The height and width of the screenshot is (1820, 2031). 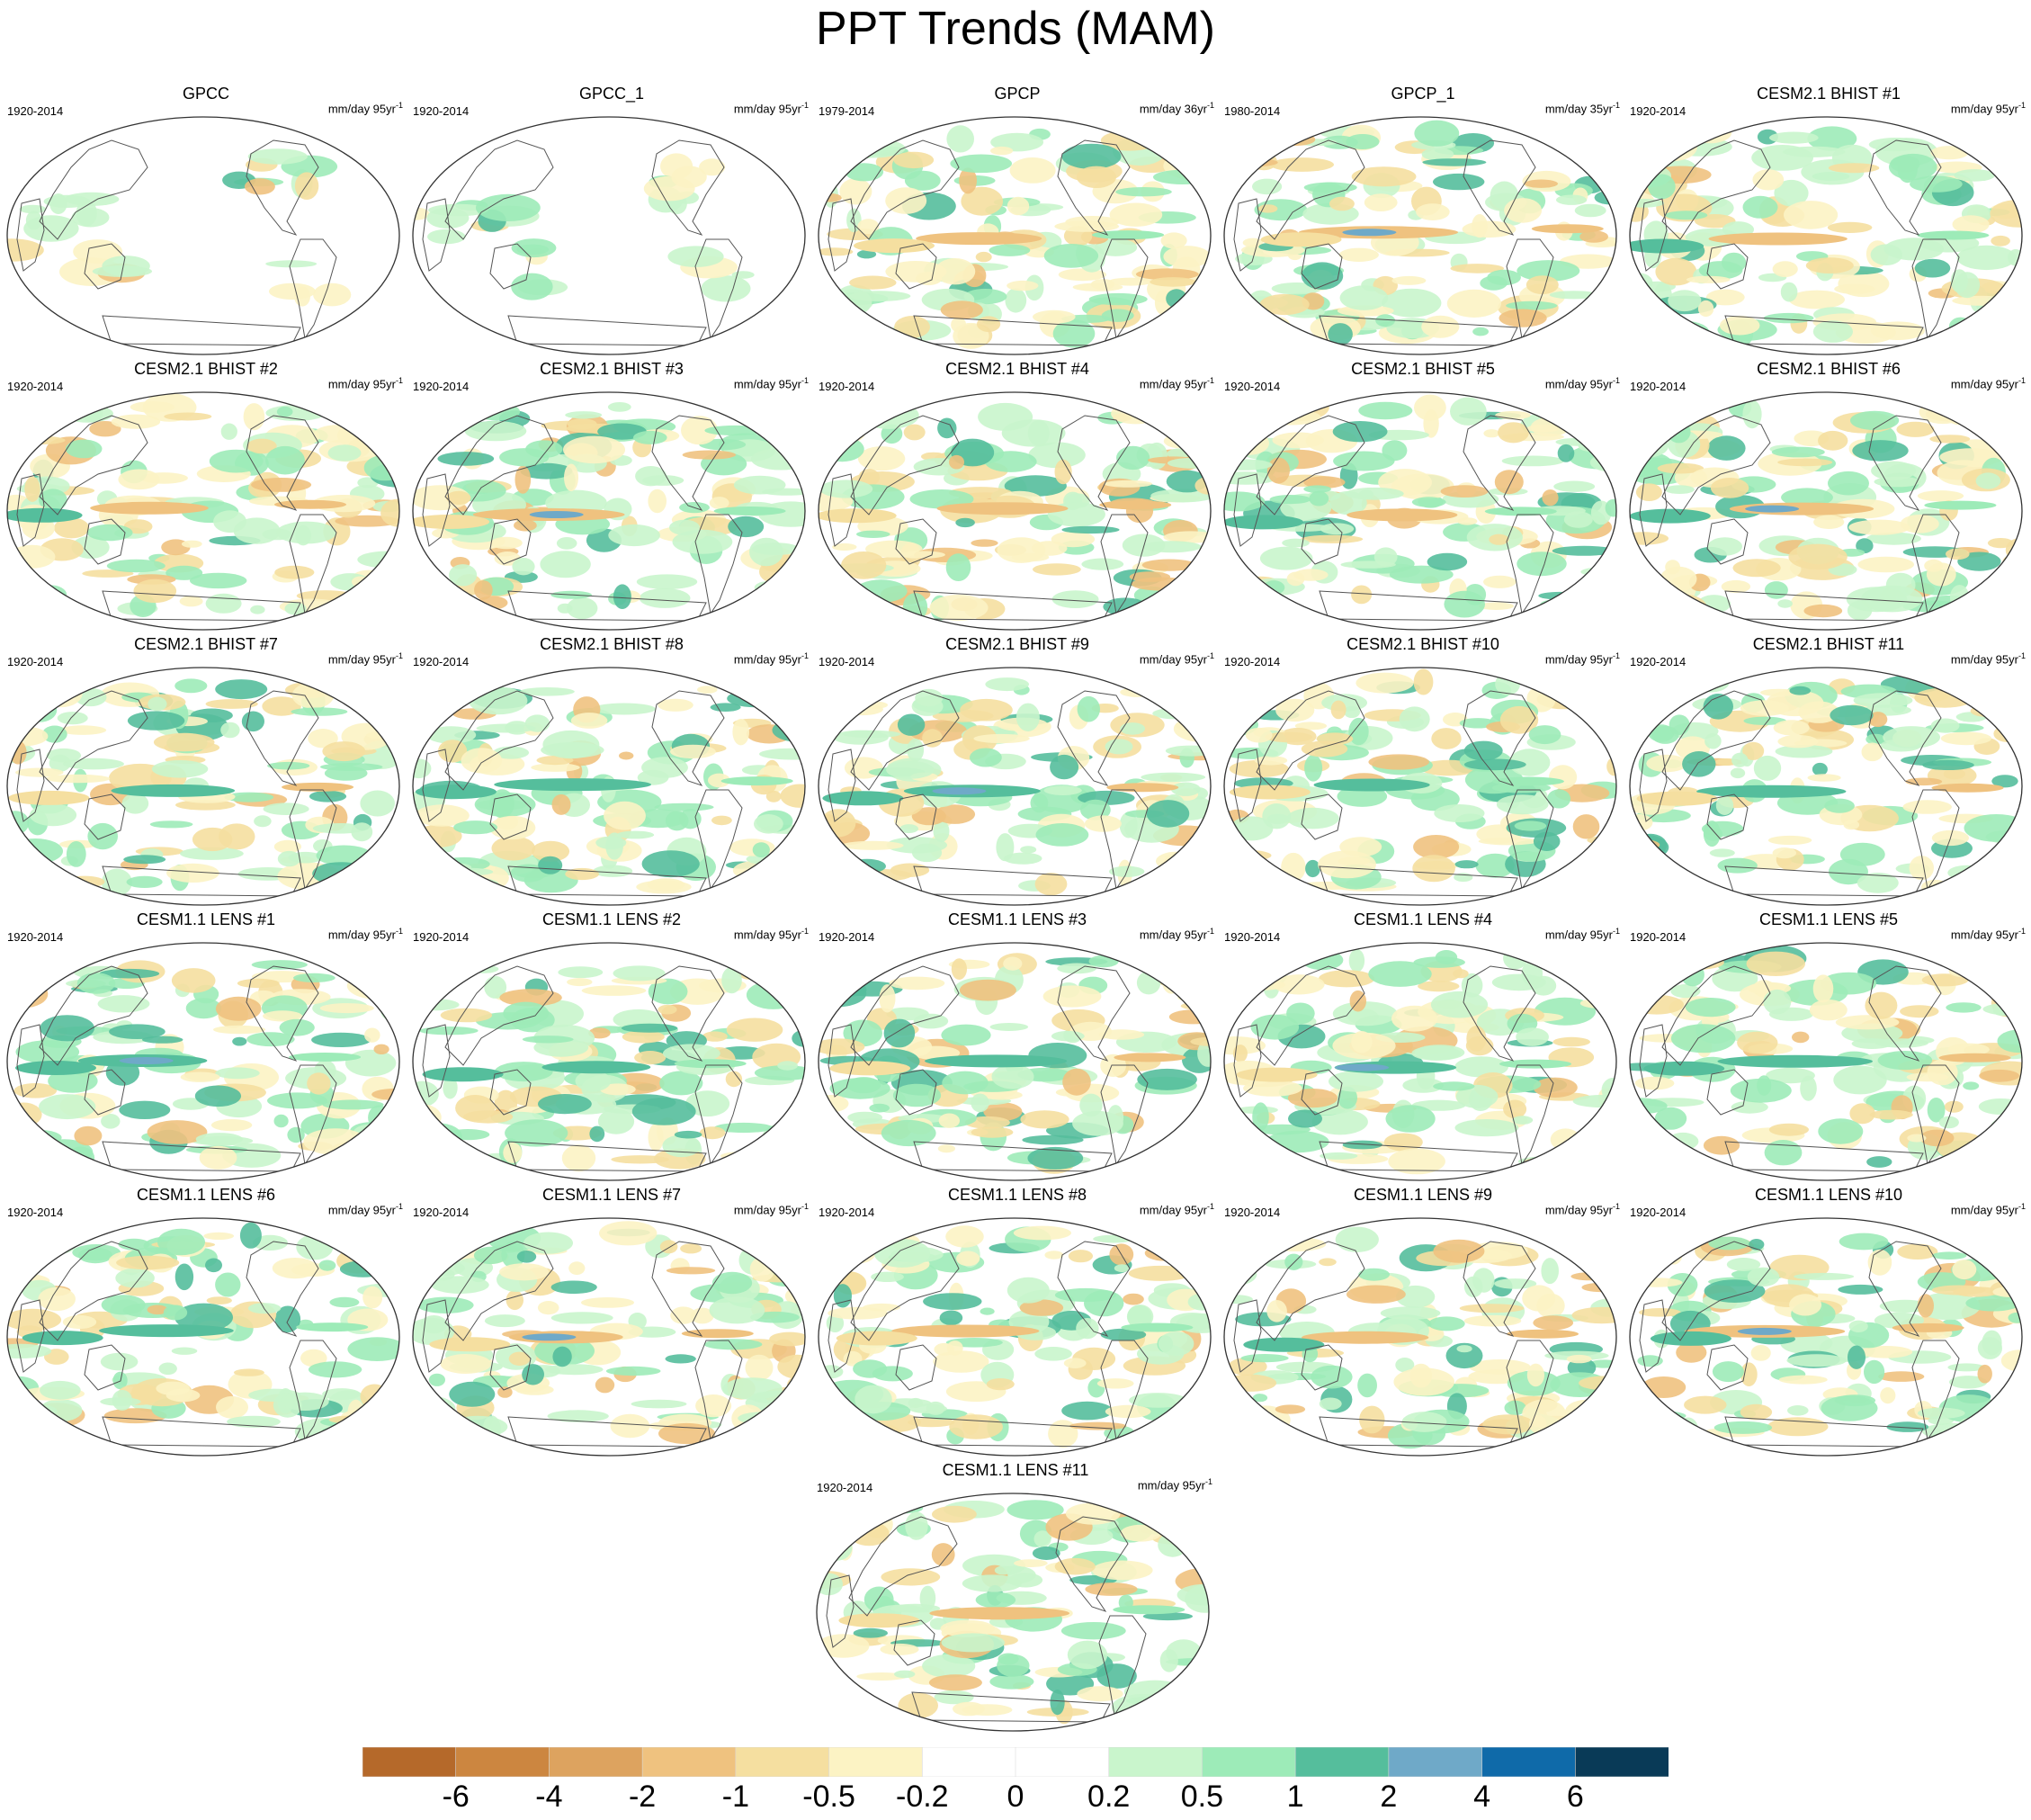 I want to click on map-panel: GPCP 1979-2014 mm/day 36yr-1, so click(x=1017, y=221).